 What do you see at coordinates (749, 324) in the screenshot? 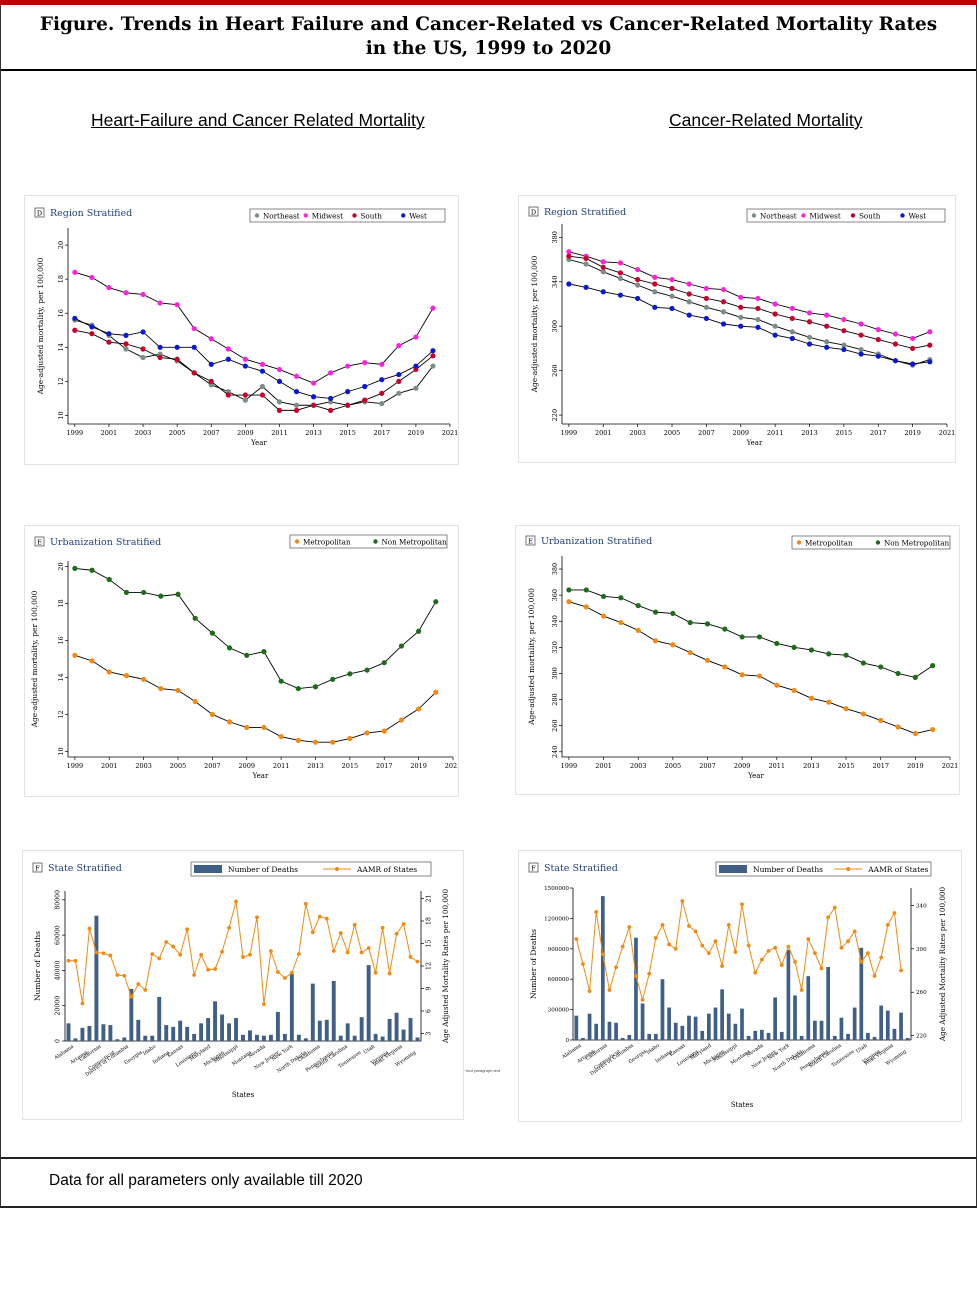
I see `series-line-west` at bounding box center [749, 324].